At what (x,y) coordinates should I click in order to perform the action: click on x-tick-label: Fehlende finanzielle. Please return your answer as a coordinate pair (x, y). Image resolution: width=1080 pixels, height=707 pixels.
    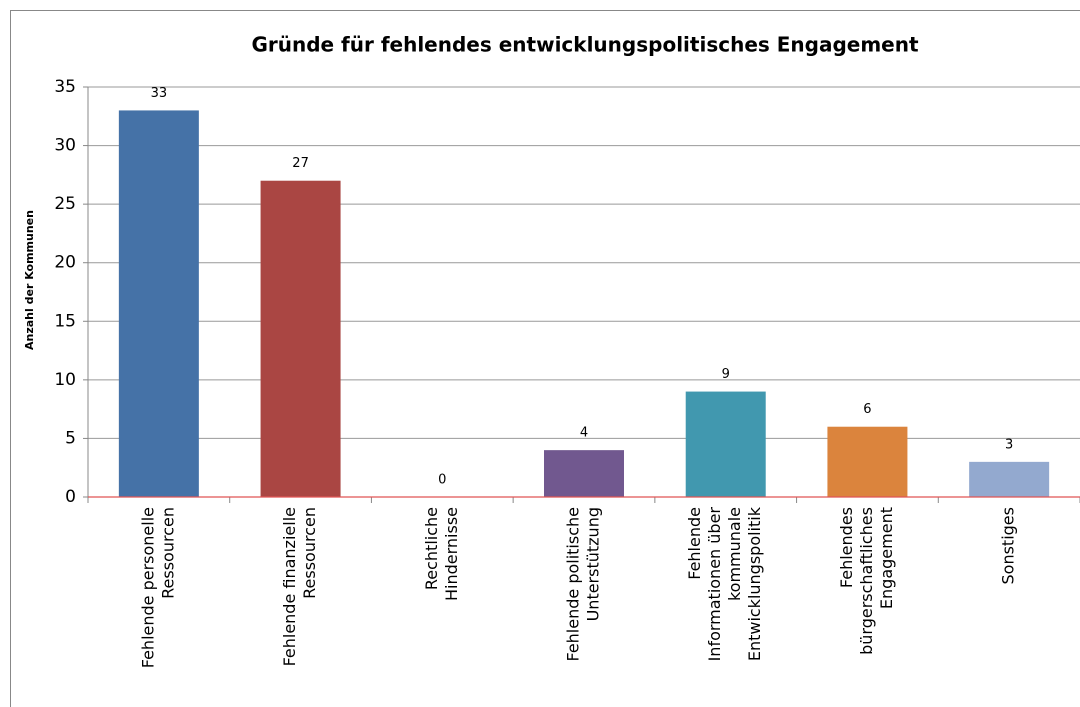
    Looking at the image, I should click on (289, 586).